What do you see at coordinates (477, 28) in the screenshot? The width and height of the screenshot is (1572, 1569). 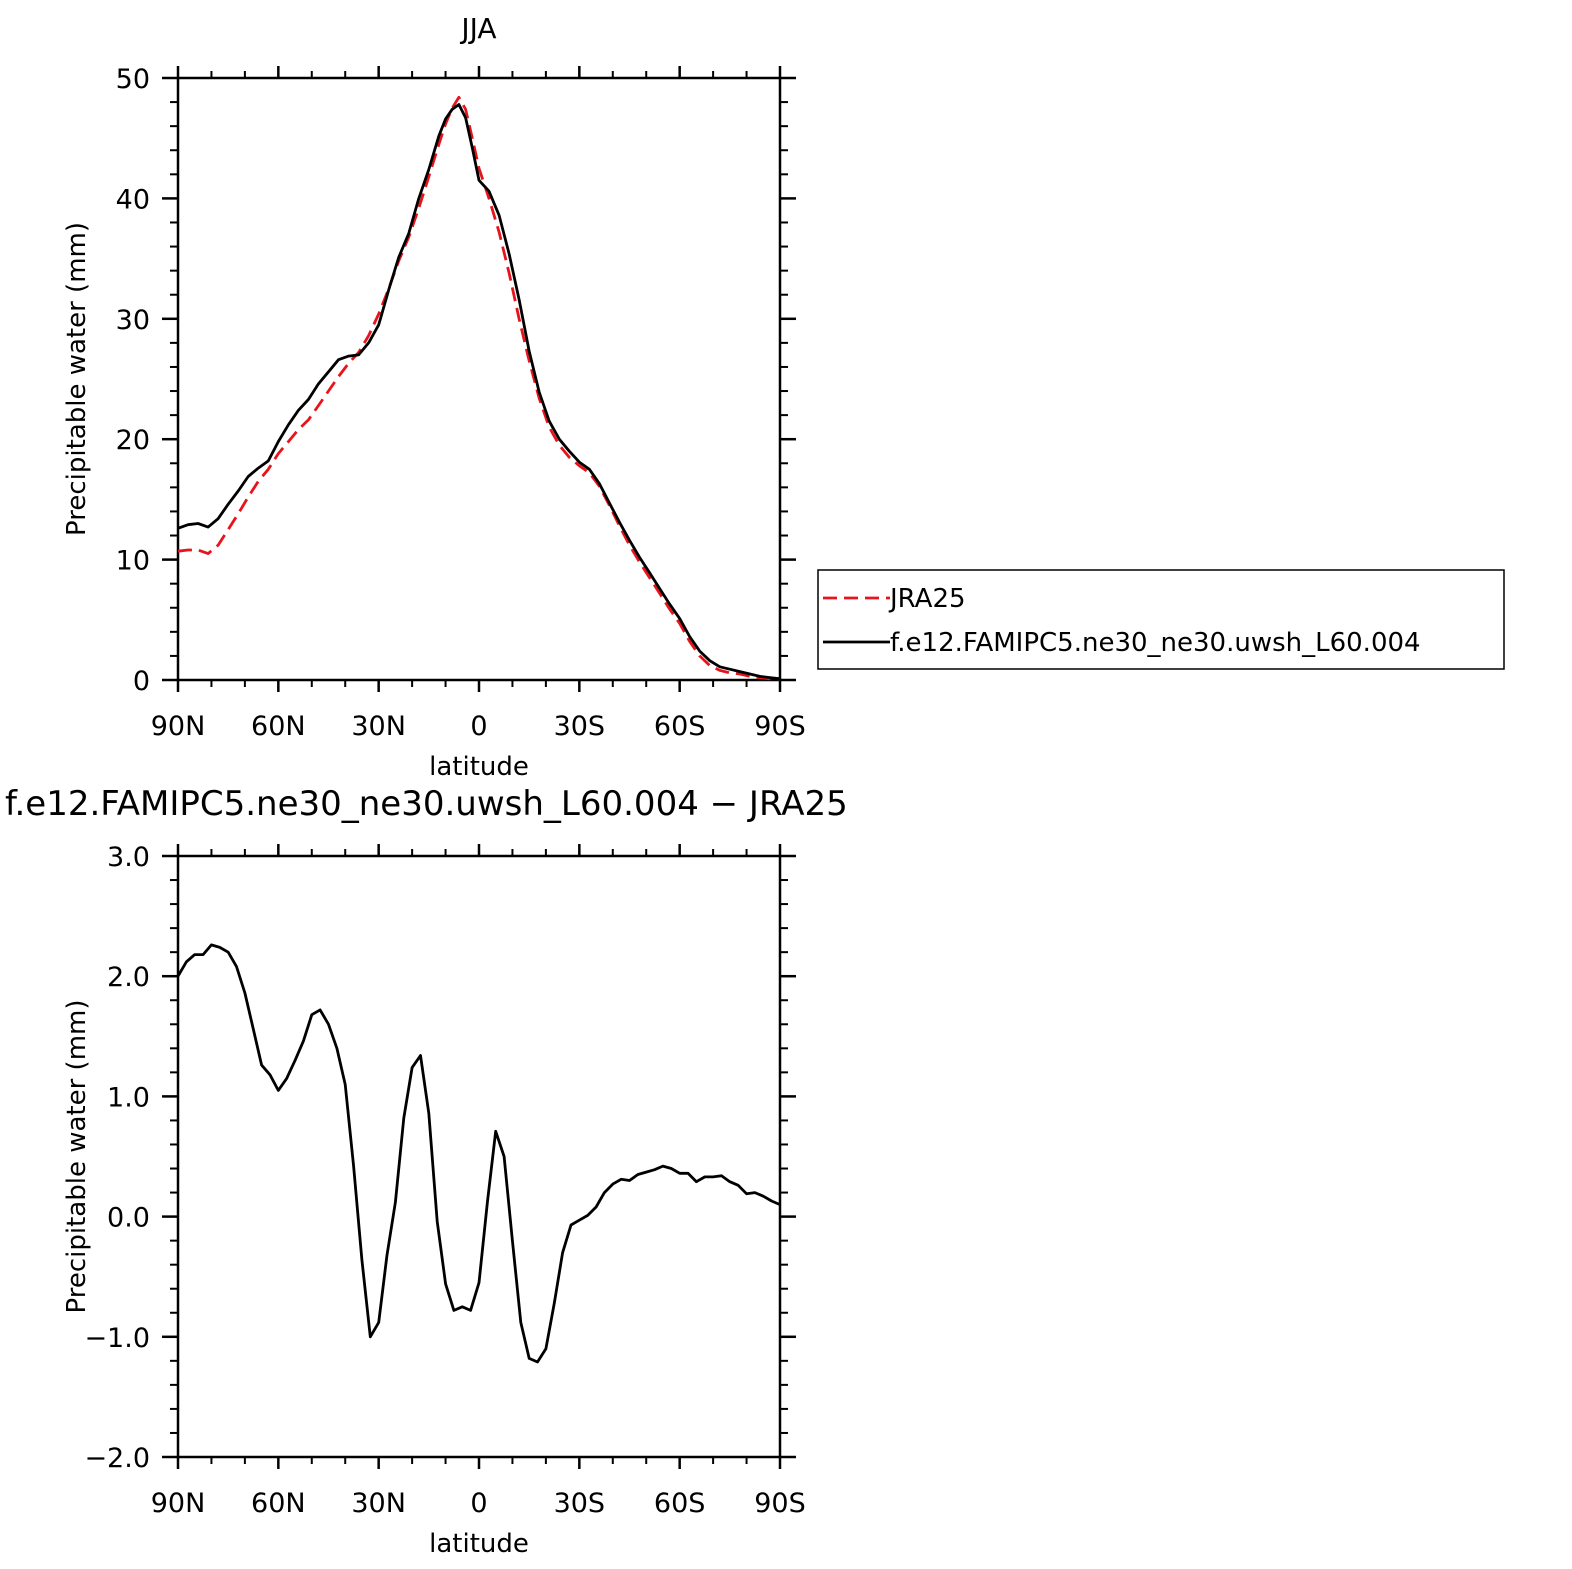 I see `chart-title: JJA` at bounding box center [477, 28].